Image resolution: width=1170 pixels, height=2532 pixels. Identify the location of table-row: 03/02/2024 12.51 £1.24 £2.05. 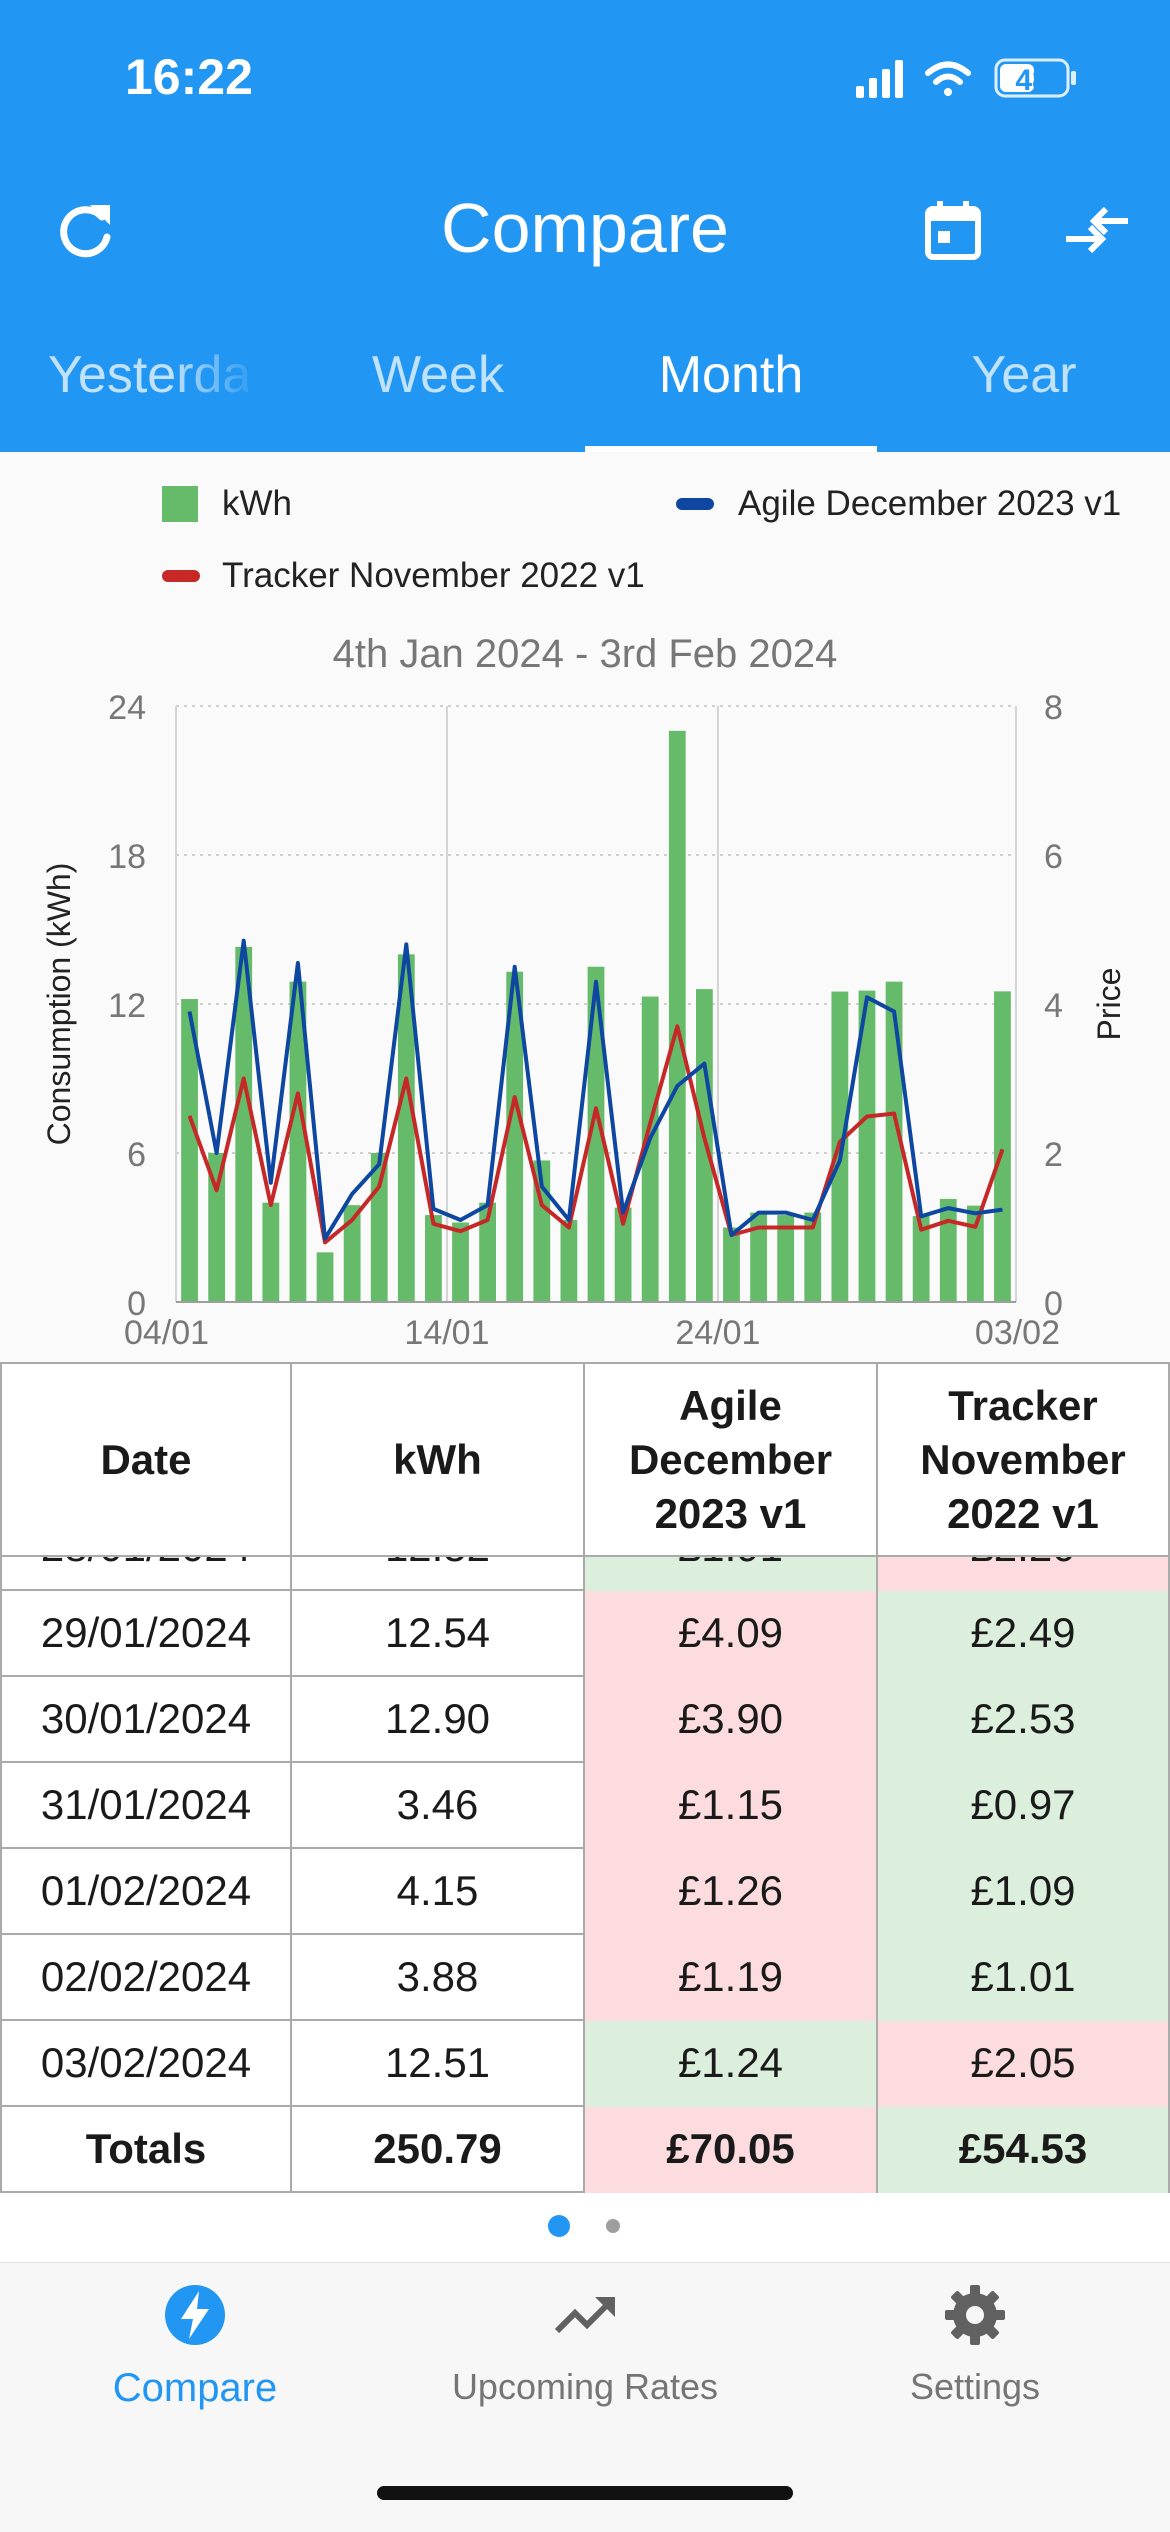
(585, 2064).